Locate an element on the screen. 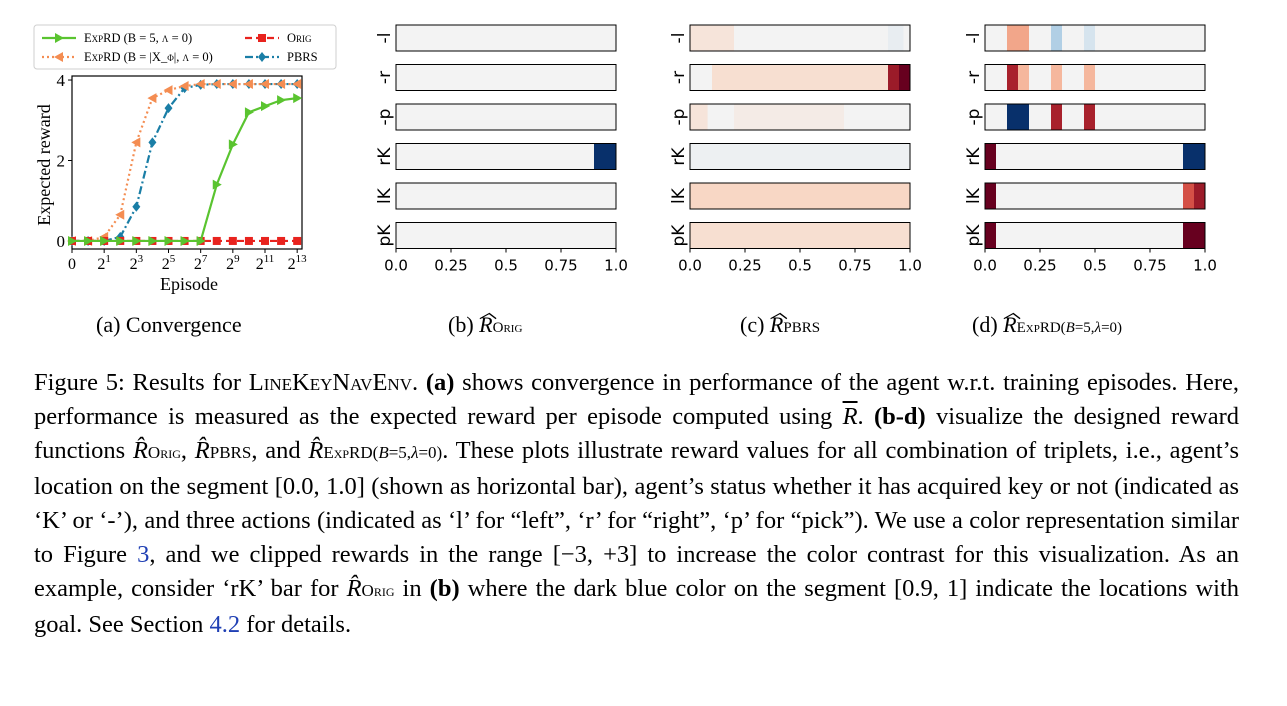 The width and height of the screenshot is (1287, 706). caption-bd-text: visualize the designed reward functions is located at coordinates (637, 433).